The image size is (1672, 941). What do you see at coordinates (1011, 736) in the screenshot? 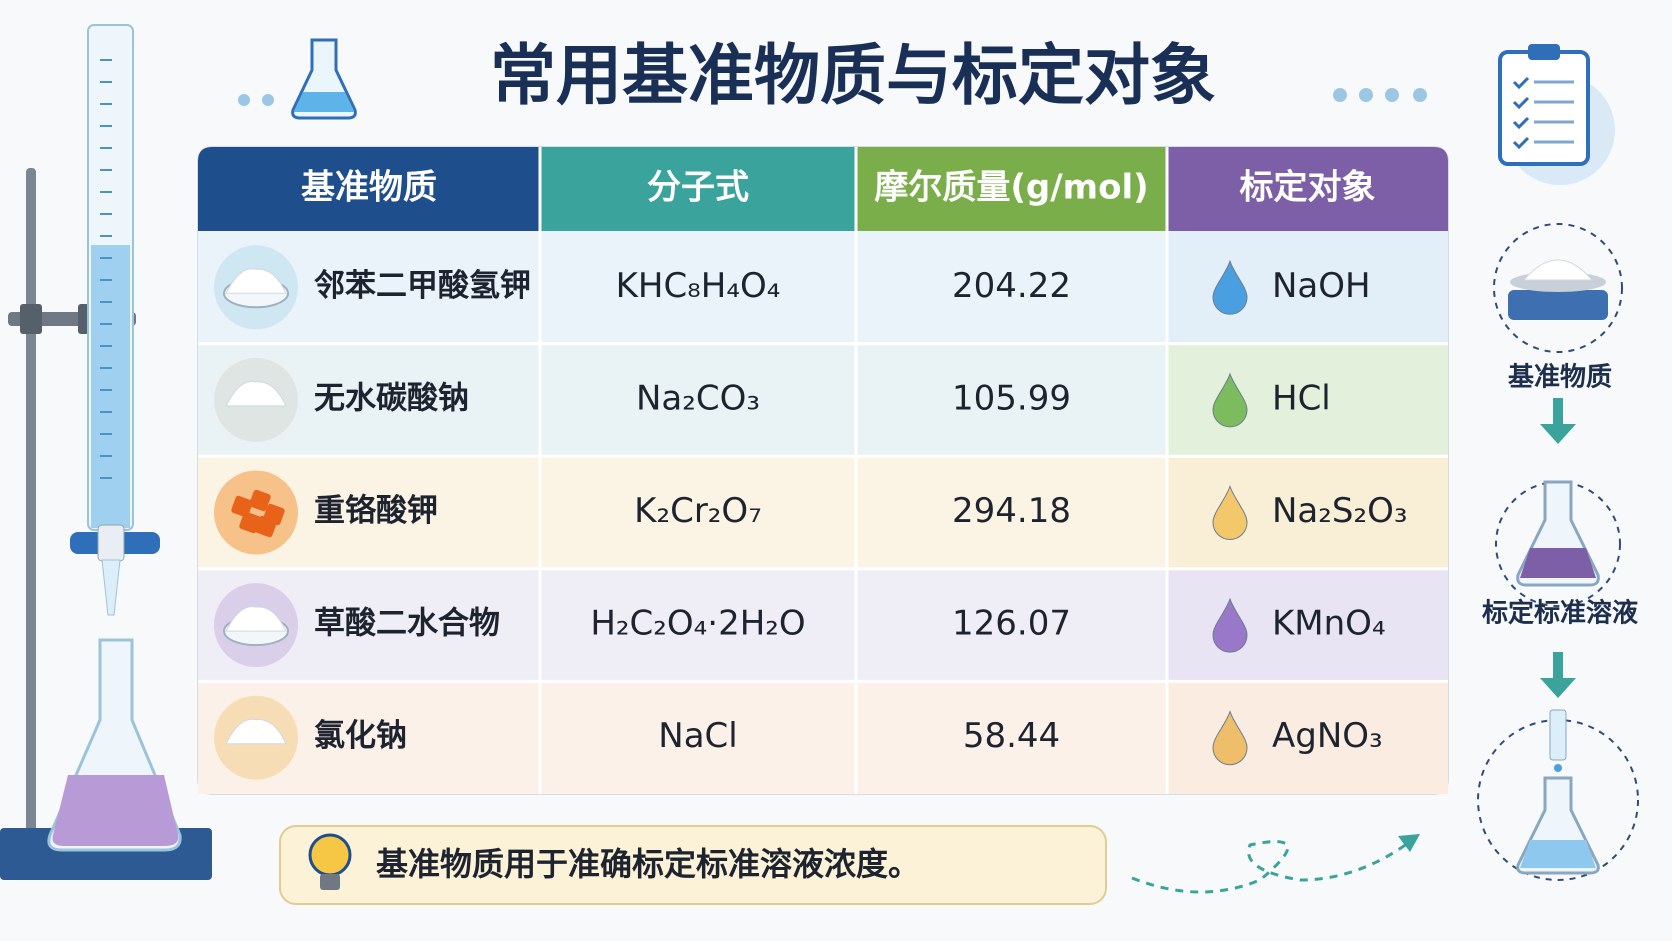
I see `molar-mass: 58.44` at bounding box center [1011, 736].